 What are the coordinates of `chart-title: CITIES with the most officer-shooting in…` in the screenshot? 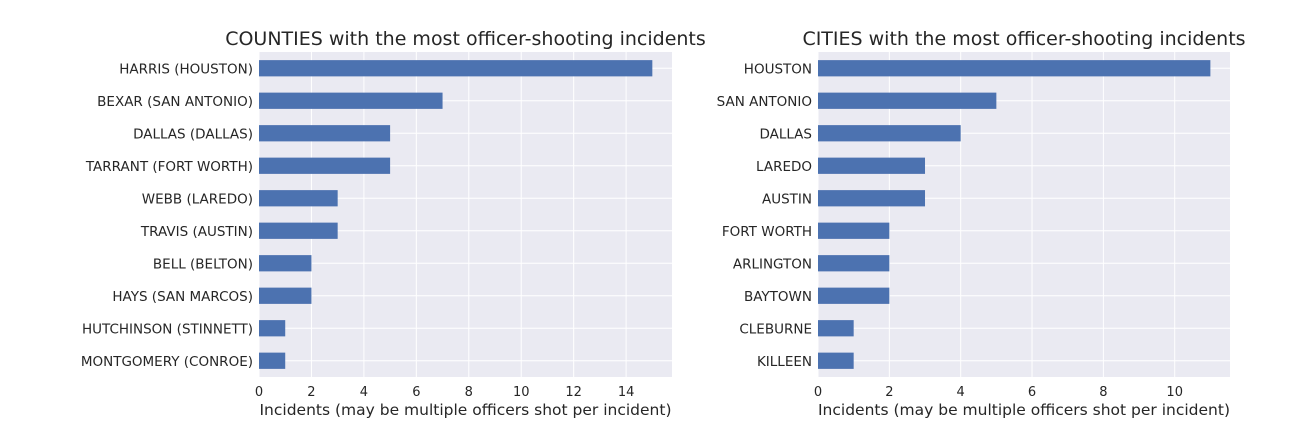 It's located at (1023, 39).